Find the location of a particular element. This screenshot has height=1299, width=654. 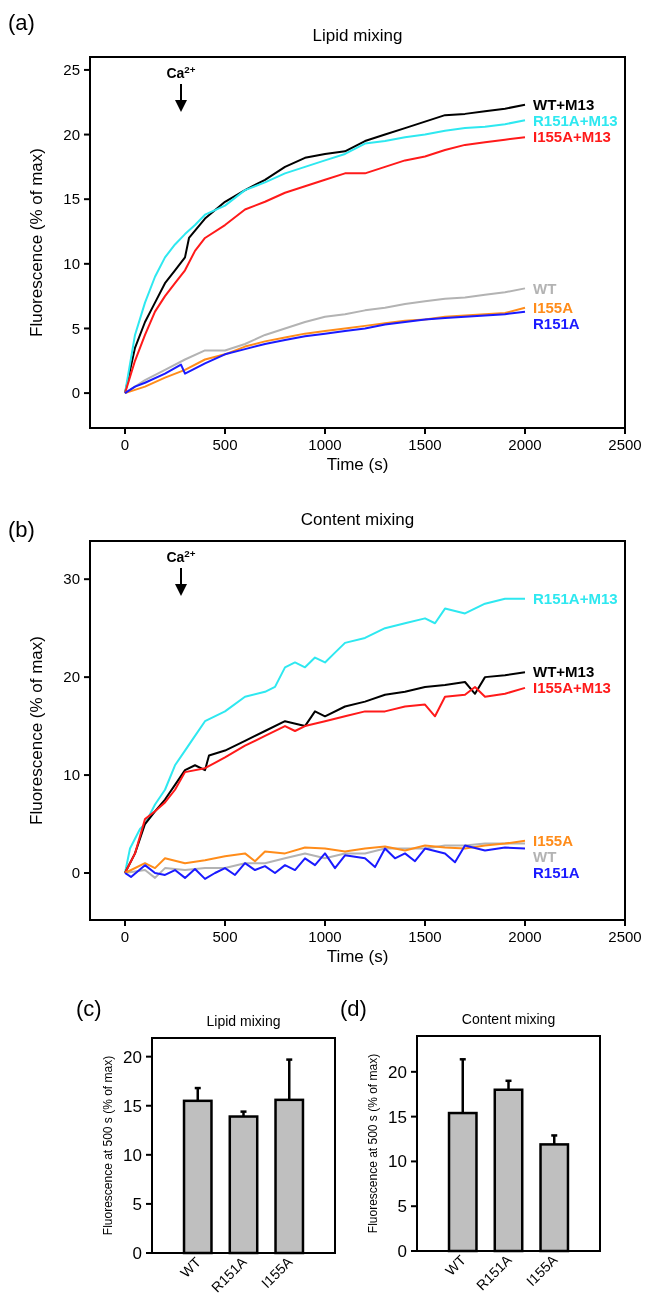

text: (c) is located at coordinates (89, 1008).